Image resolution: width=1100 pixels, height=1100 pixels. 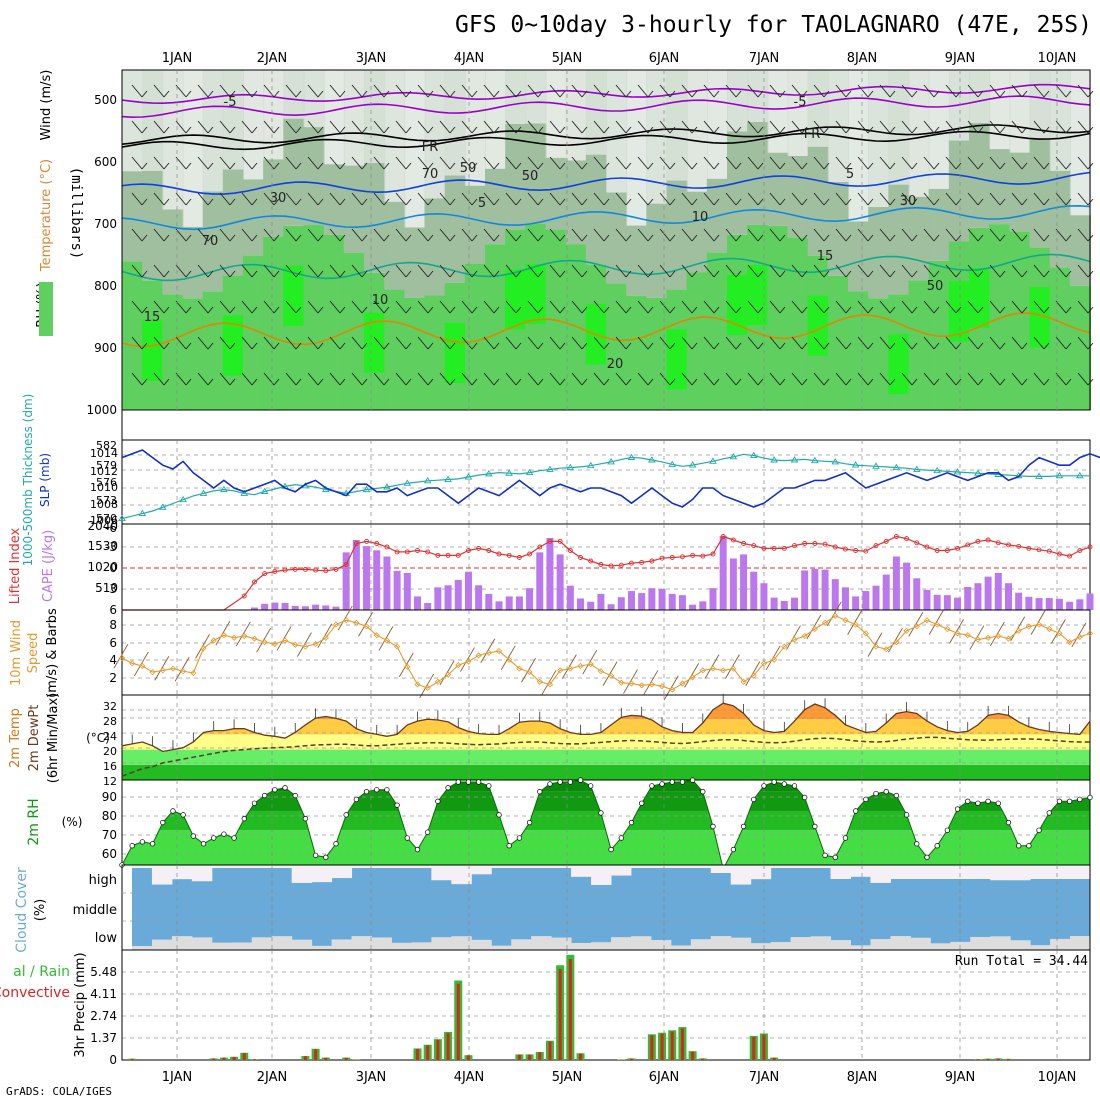 I want to click on tick-label: 1000, so click(x=101, y=410).